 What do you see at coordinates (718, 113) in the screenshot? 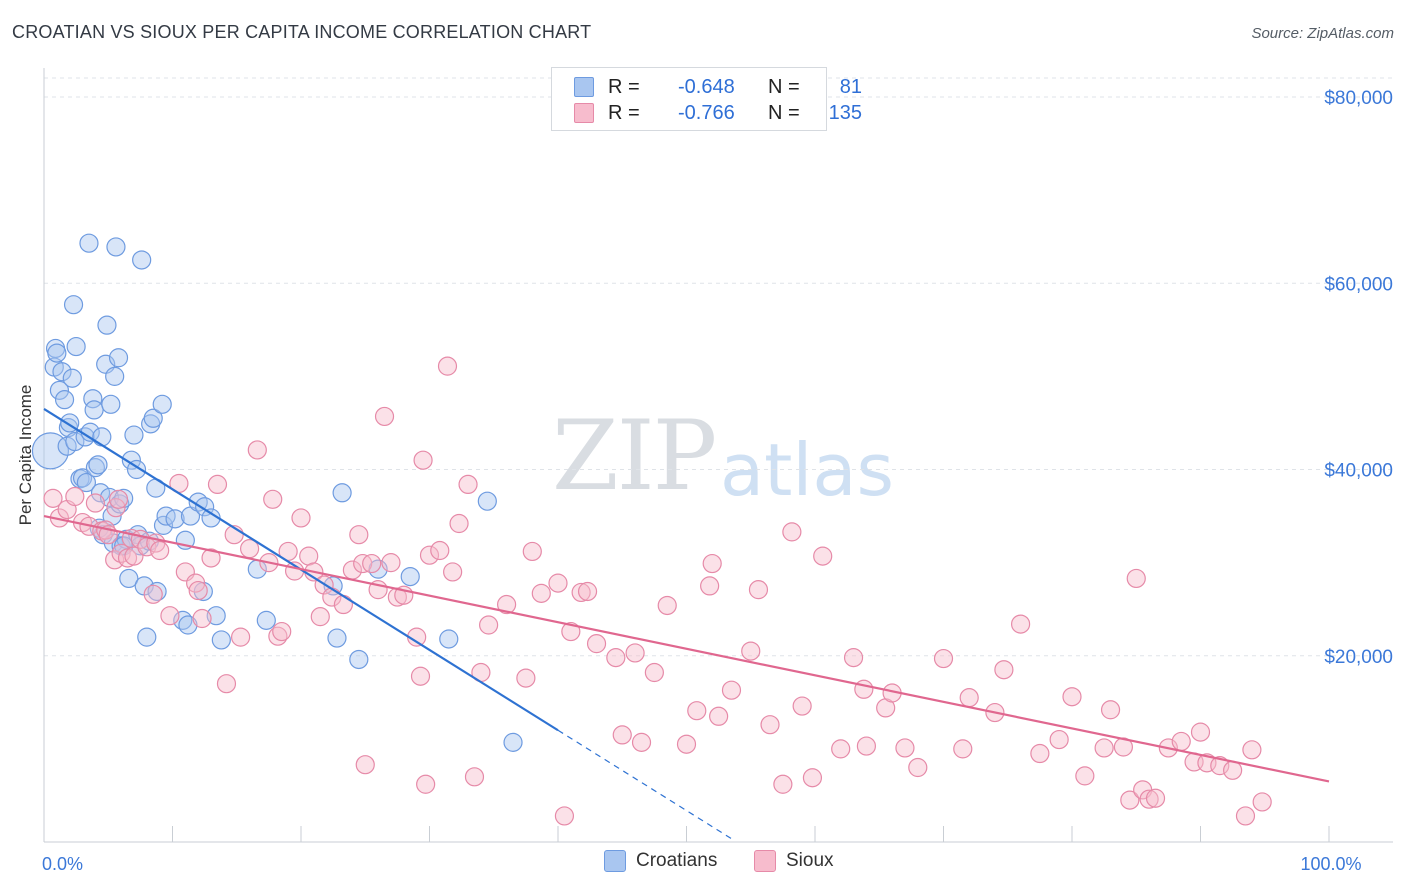
I see `legend-row-sioux: R = -0.766 N = 135` at bounding box center [718, 113].